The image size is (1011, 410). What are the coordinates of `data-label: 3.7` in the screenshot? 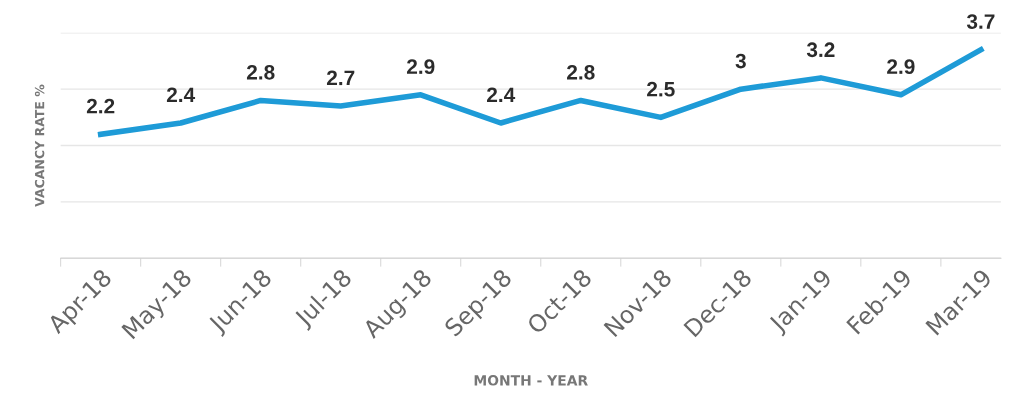 It's located at (980, 21).